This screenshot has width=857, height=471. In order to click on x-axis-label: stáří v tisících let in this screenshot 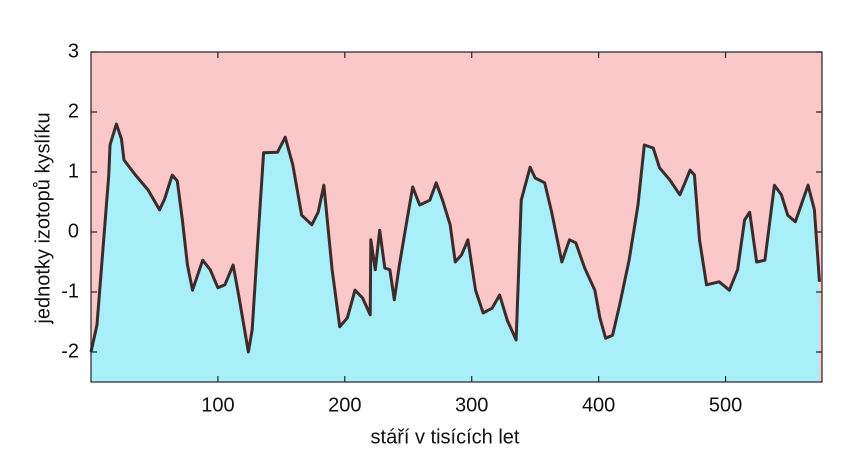, I will do `click(445, 437)`.